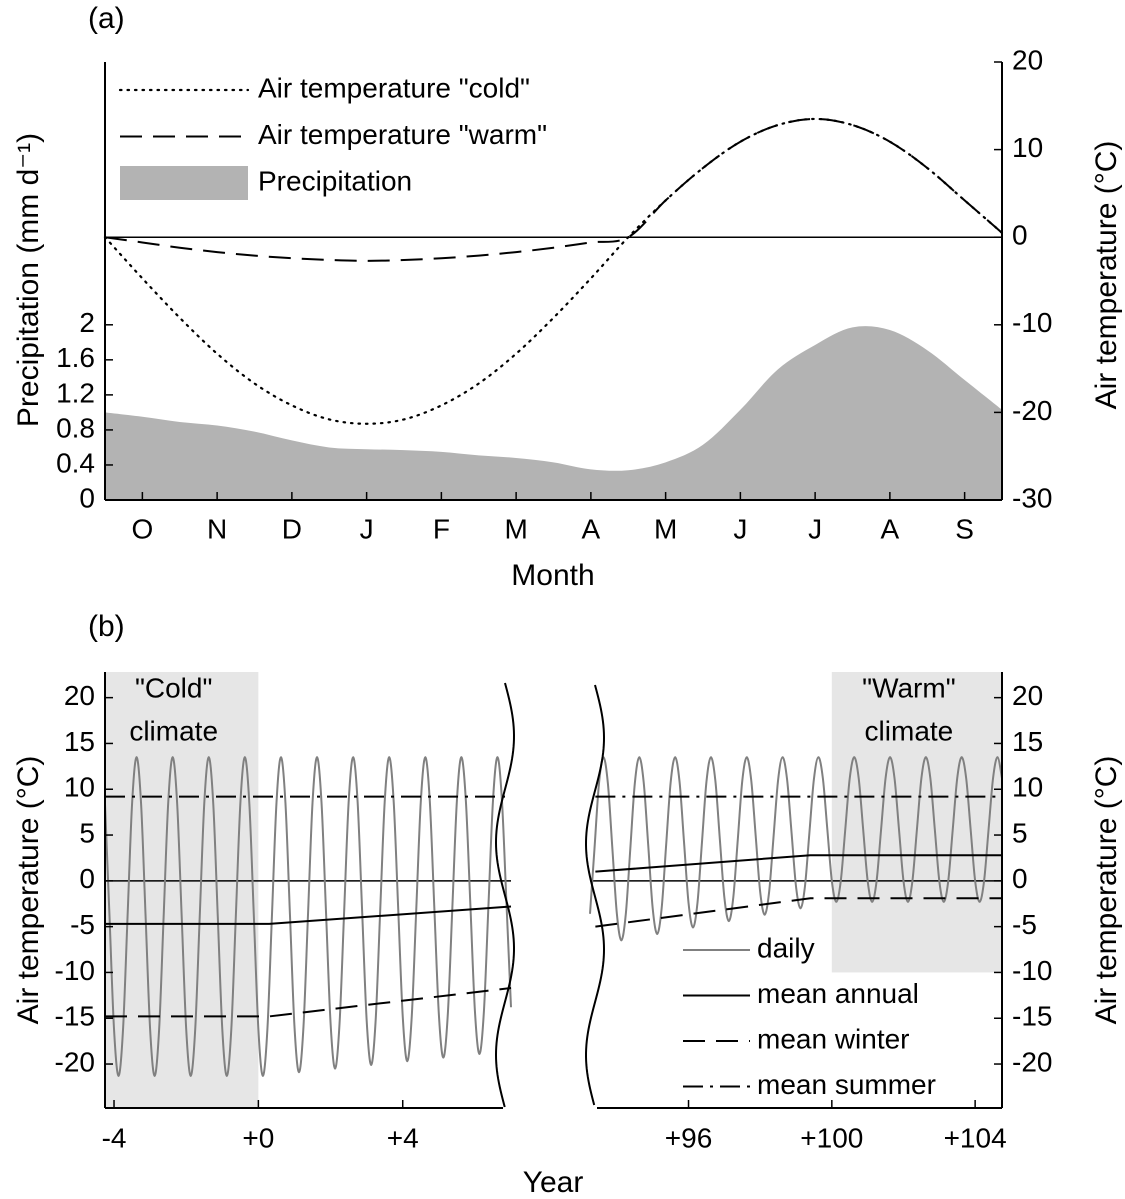 This screenshot has width=1125, height=1199. What do you see at coordinates (28, 890) in the screenshot?
I see `y-axis-label: Air temperature (°C)` at bounding box center [28, 890].